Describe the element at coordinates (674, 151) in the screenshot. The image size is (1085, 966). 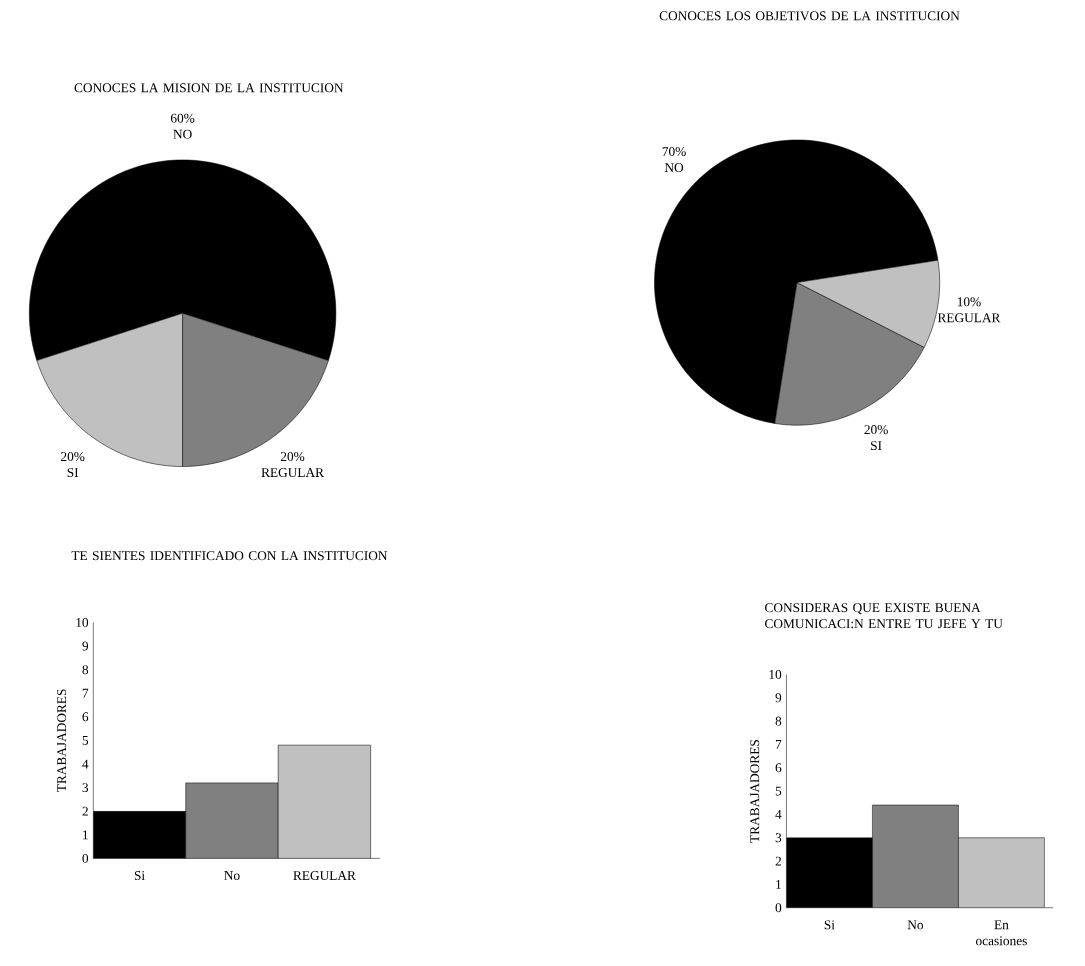
I see `data-label: 70%` at that location.